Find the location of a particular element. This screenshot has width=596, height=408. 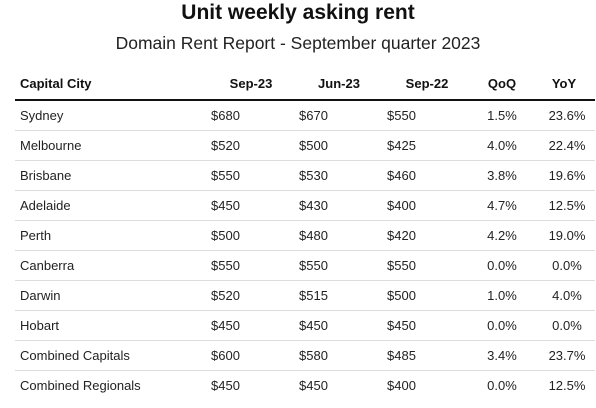

city-cell: Sydney is located at coordinates (111, 115).